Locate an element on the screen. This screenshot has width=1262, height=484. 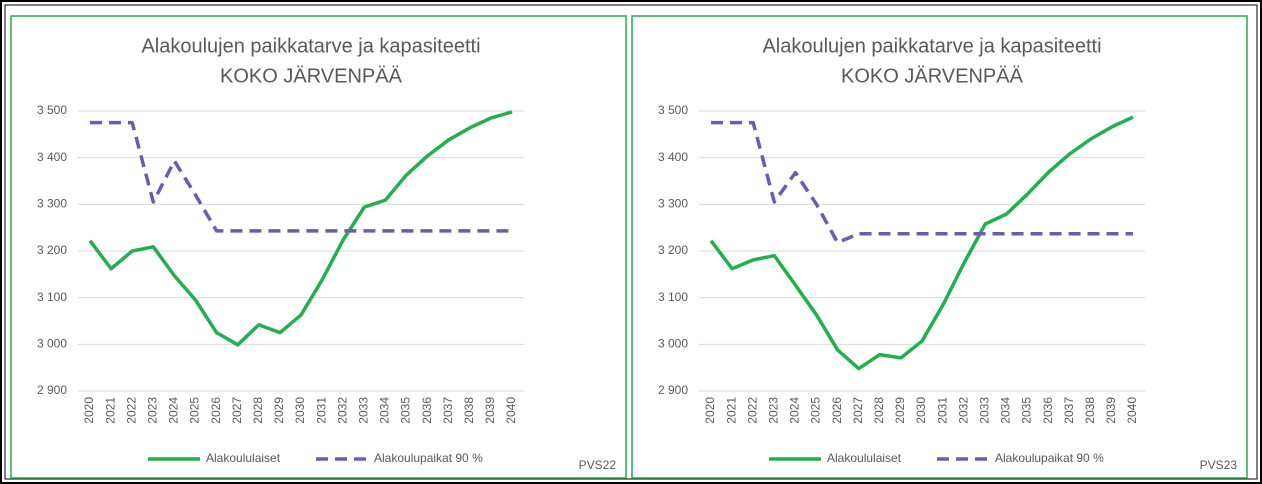
annotation: PVS22 is located at coordinates (598, 465).